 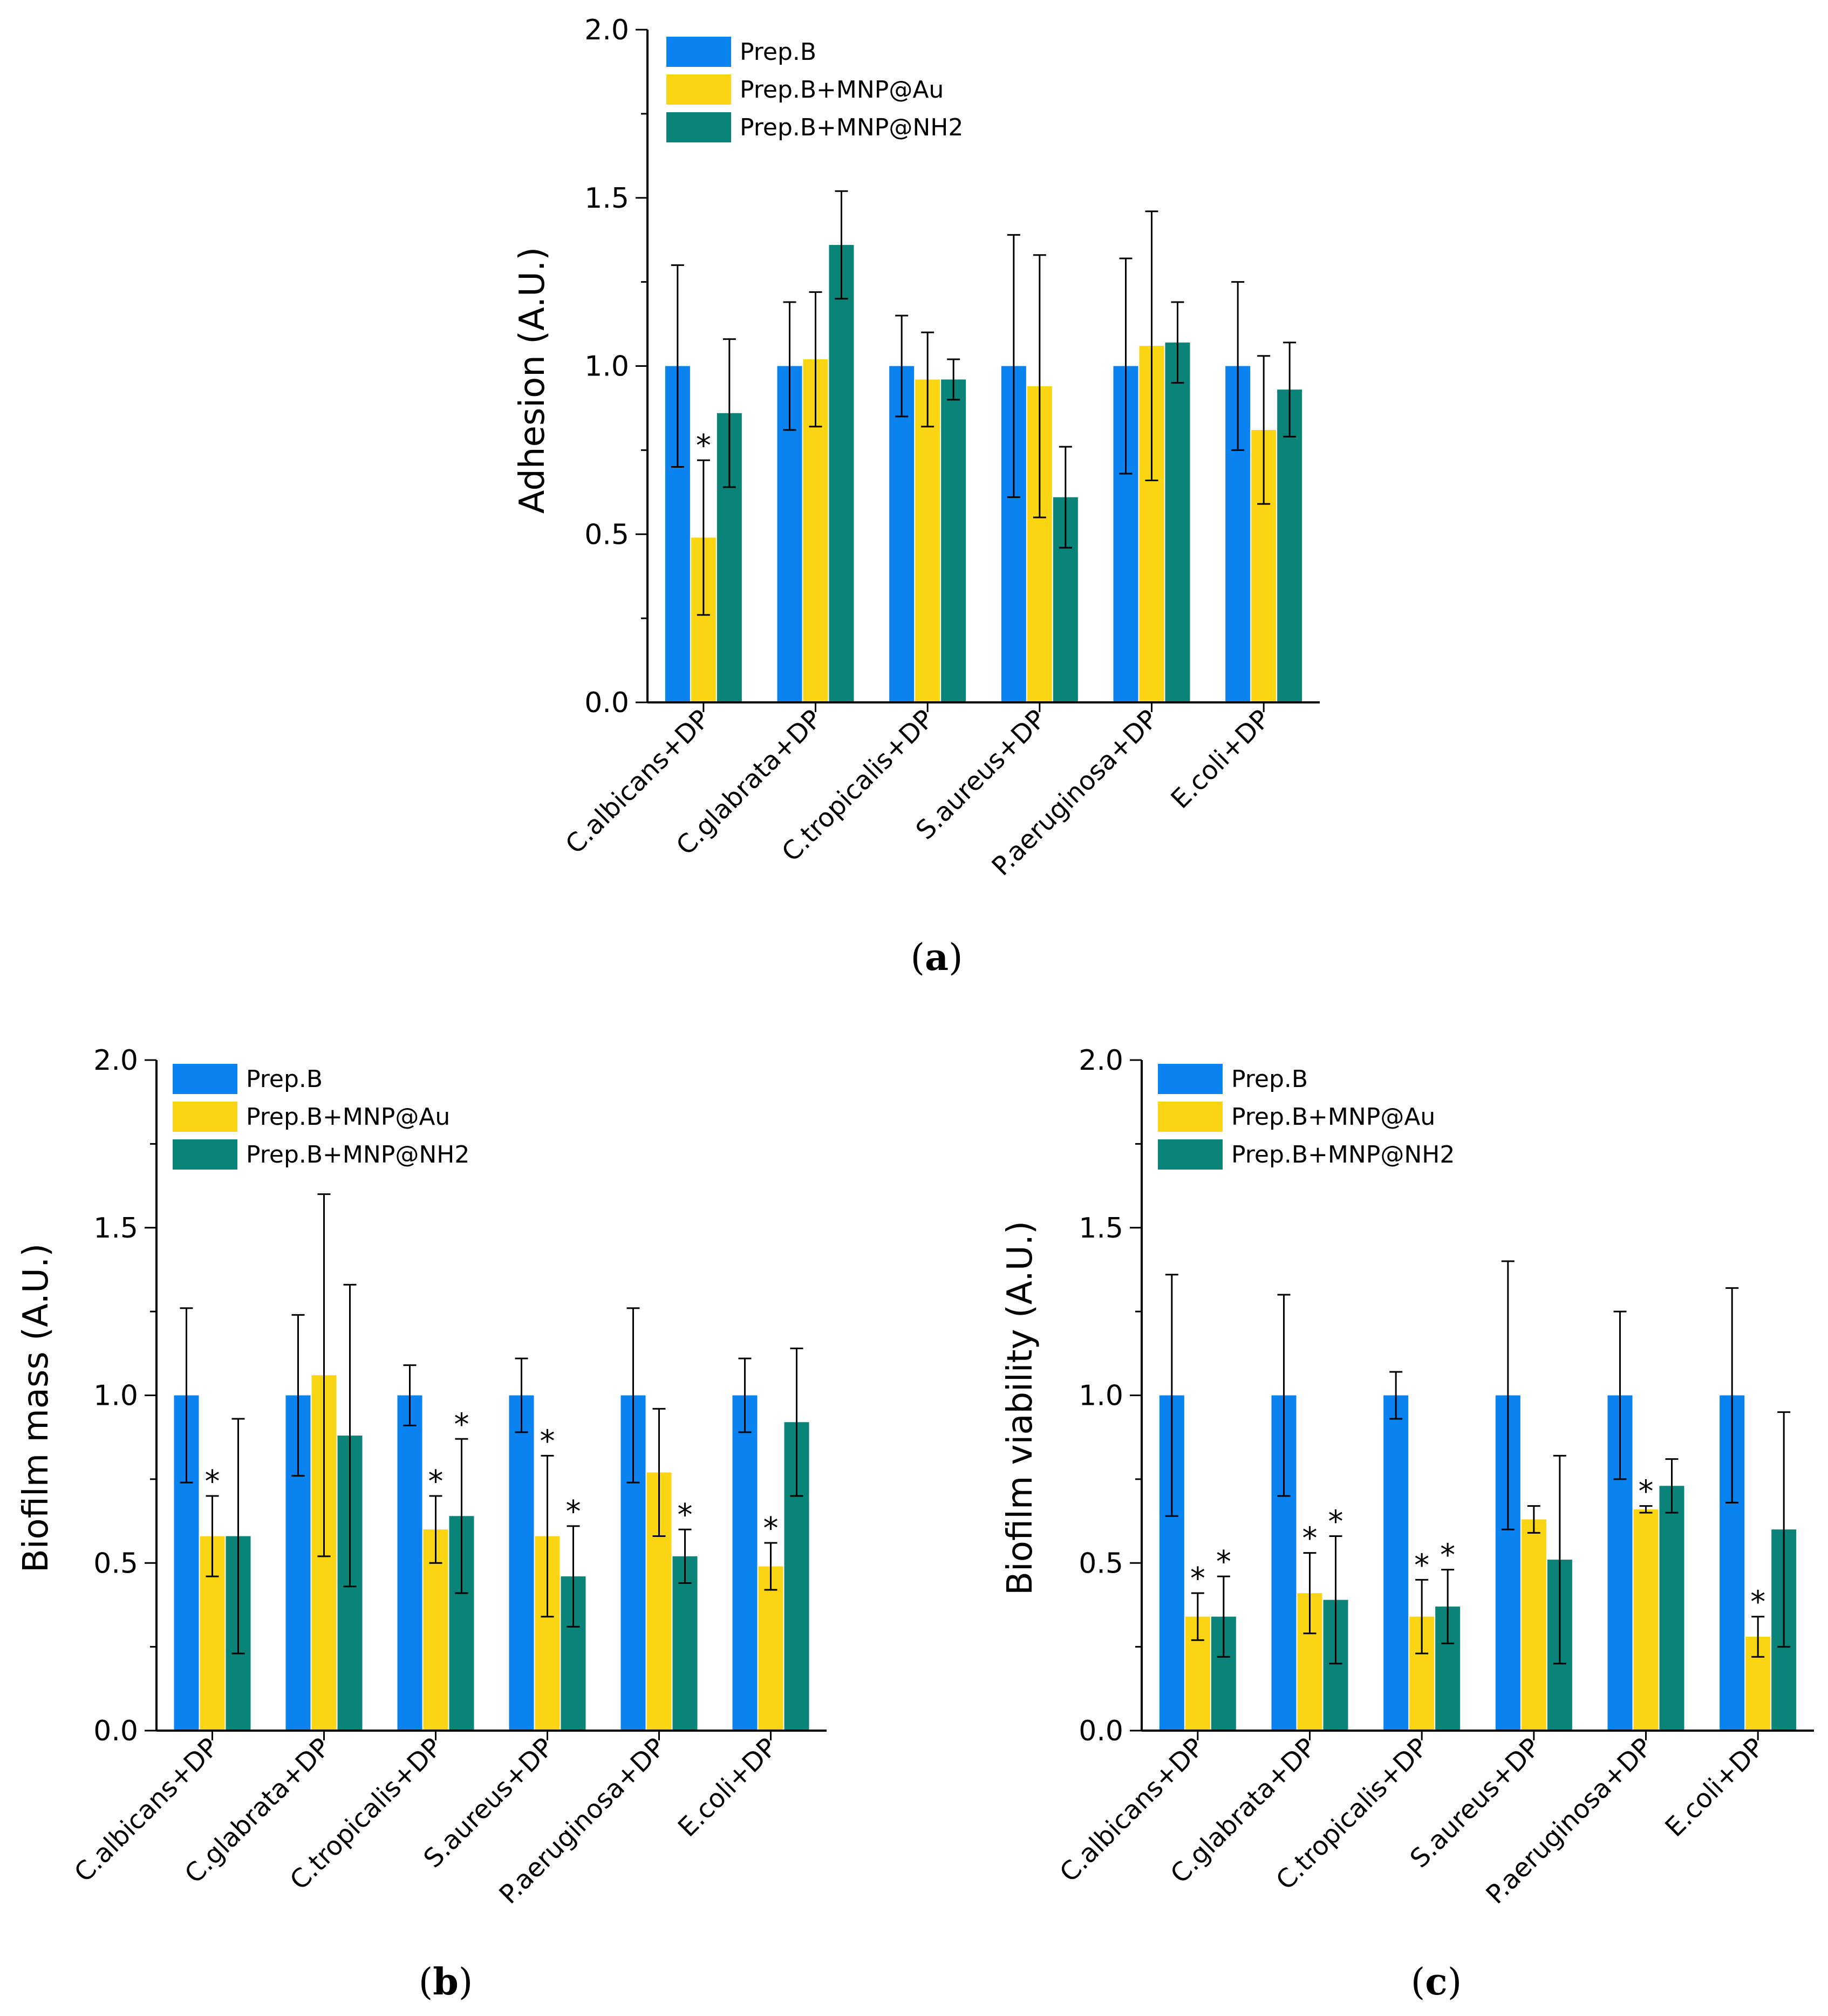 What do you see at coordinates (841, 473) in the screenshot?
I see `panel-a-bar-s2-c1` at bounding box center [841, 473].